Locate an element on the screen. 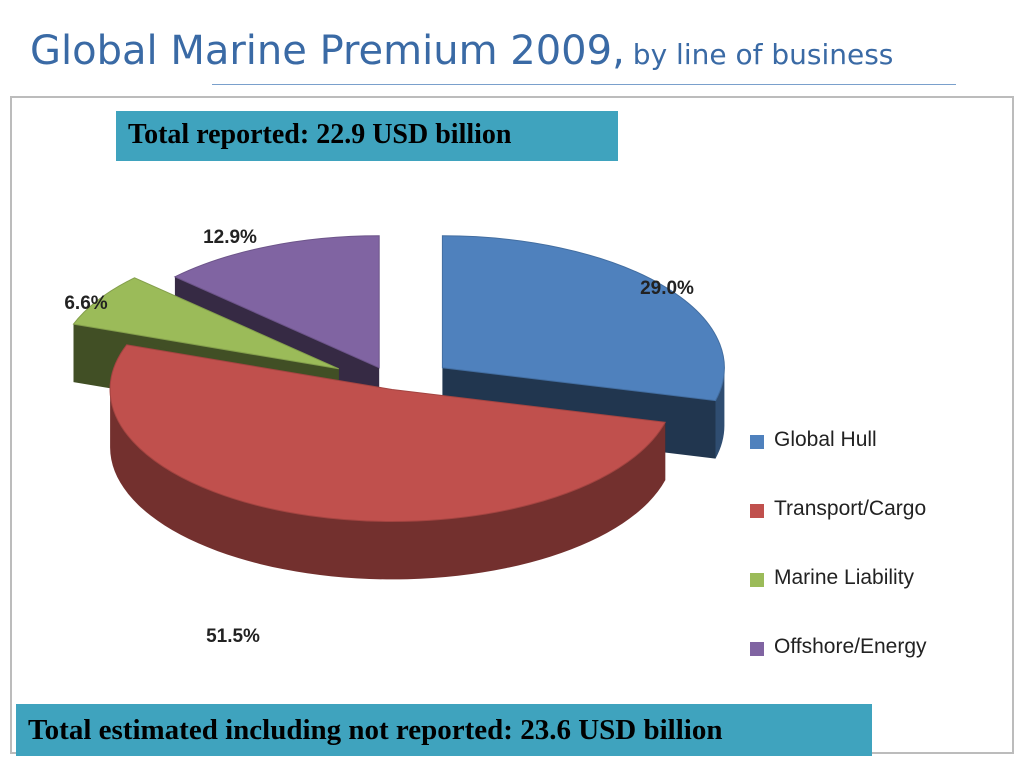 The width and height of the screenshot is (1024, 768). data-label-transport-cargo: 51.5% is located at coordinates (233, 636).